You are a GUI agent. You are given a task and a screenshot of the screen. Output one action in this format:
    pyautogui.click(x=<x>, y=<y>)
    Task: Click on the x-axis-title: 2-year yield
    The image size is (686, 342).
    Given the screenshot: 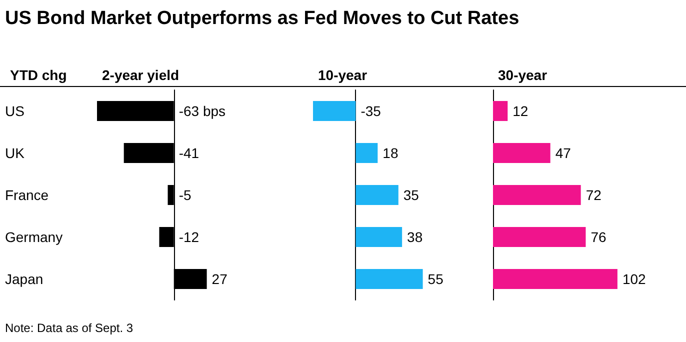 What is the action you would take?
    pyautogui.click(x=141, y=75)
    